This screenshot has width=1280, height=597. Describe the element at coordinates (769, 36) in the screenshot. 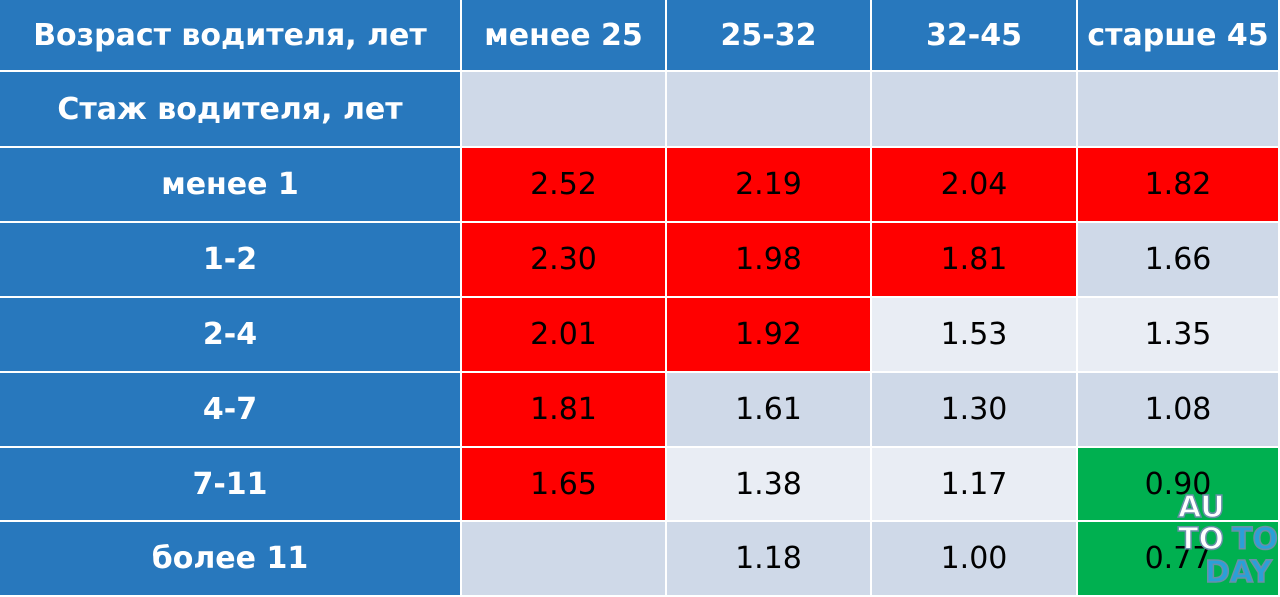

I see `header-cell: 25-32` at that location.